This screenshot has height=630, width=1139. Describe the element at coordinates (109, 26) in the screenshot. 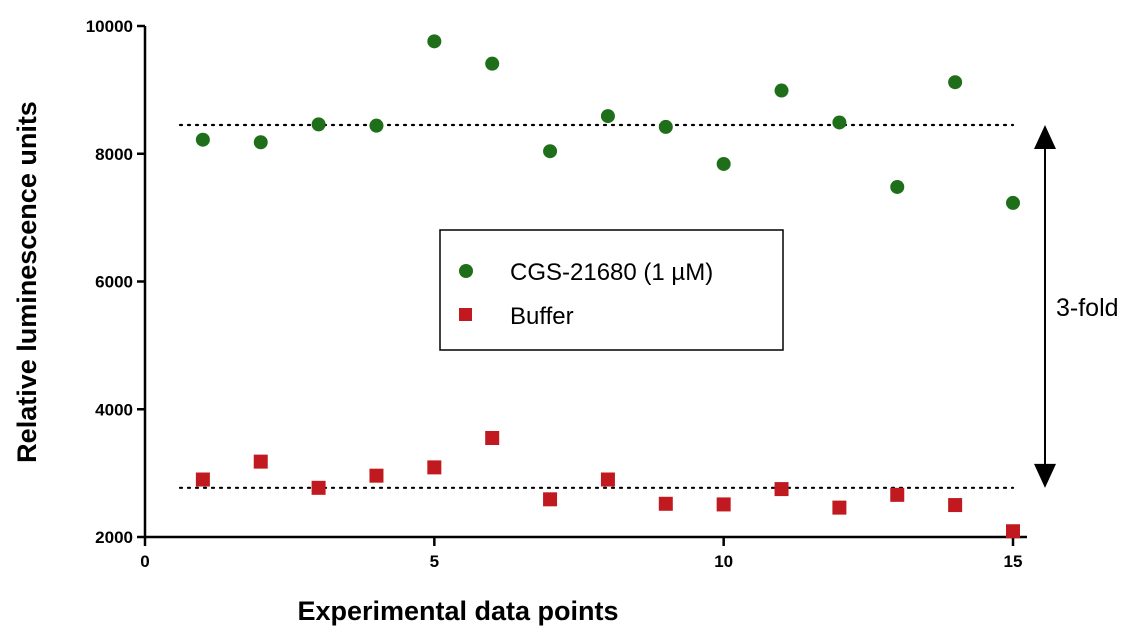

I see `y-tick-label: 10000` at that location.